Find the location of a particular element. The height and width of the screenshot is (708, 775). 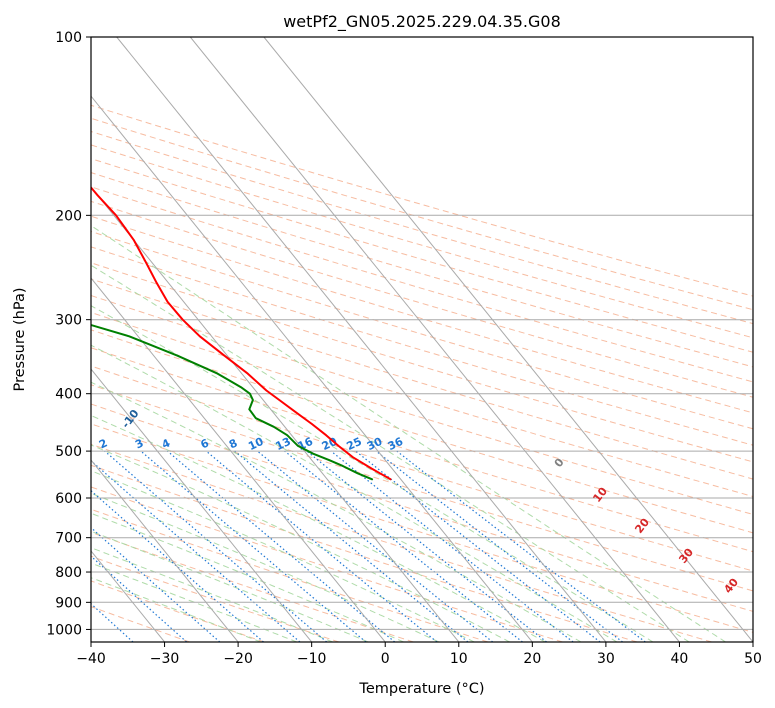

y-tick-label: 300 is located at coordinates (68, 321).